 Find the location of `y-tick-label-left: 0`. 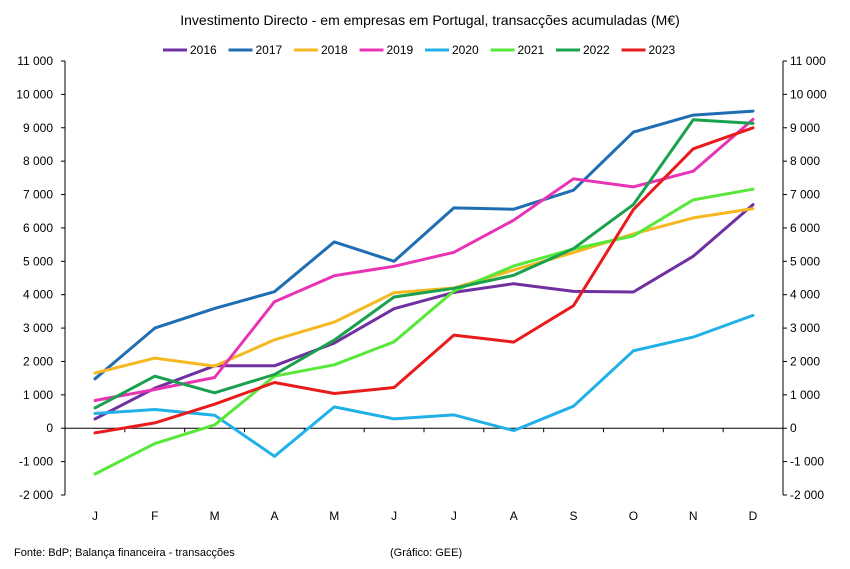

y-tick-label-left: 0 is located at coordinates (49, 428).